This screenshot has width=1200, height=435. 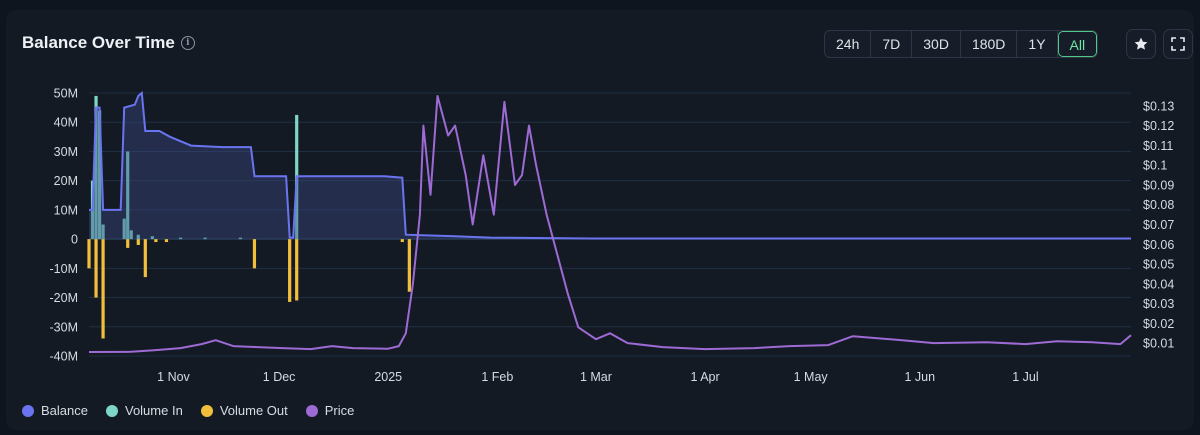 I want to click on legend-label: Volume Out, so click(x=253, y=410).